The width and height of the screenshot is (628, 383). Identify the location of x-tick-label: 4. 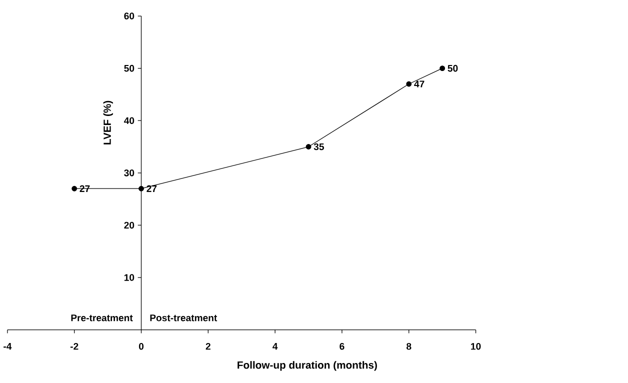
(275, 346).